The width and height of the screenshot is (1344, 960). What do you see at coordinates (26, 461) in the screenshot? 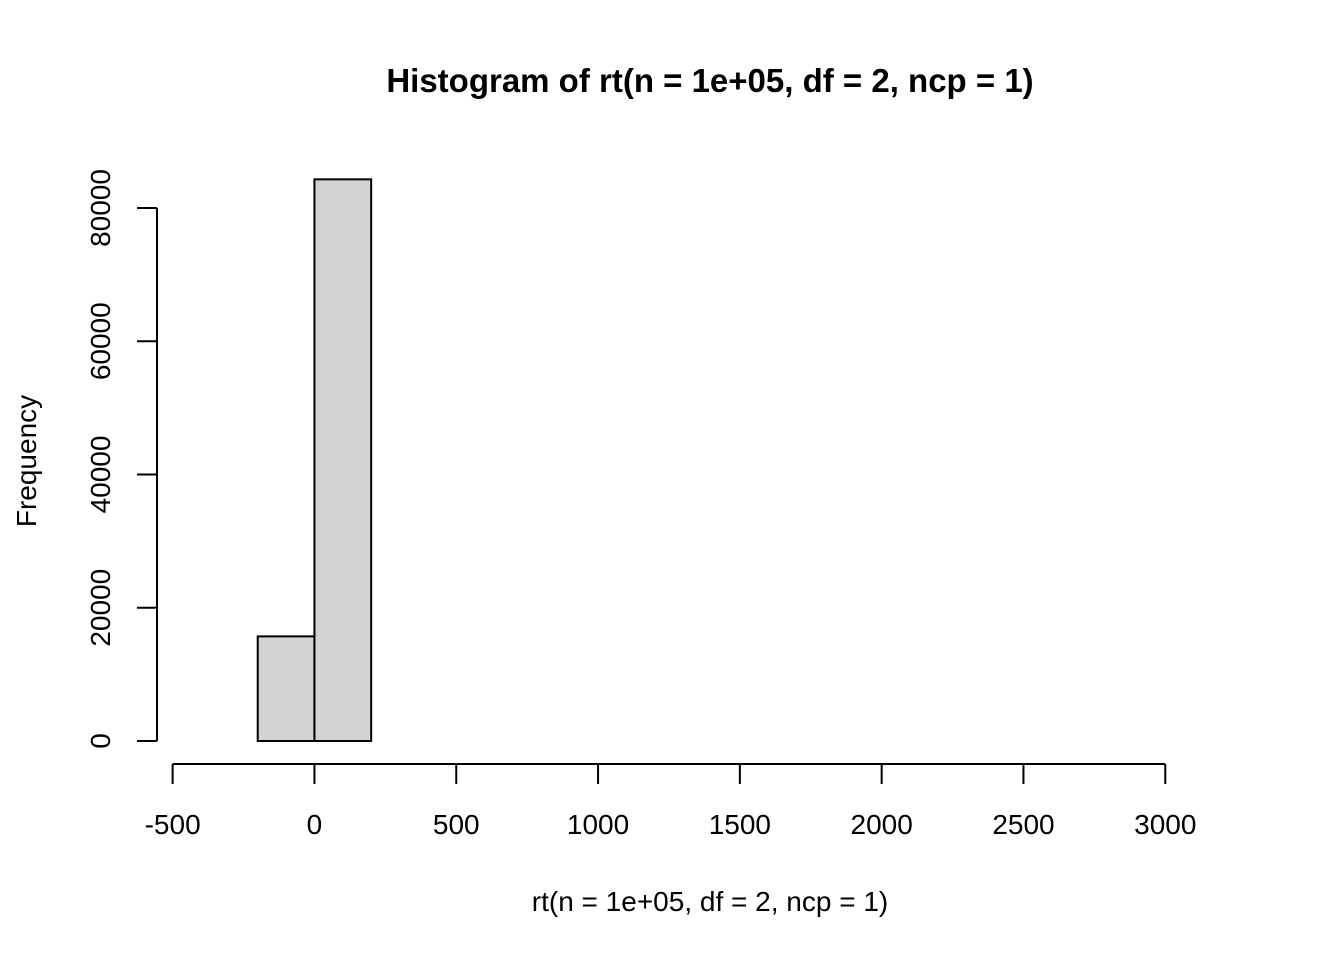
I see `y-axis-label: Frequency` at bounding box center [26, 461].